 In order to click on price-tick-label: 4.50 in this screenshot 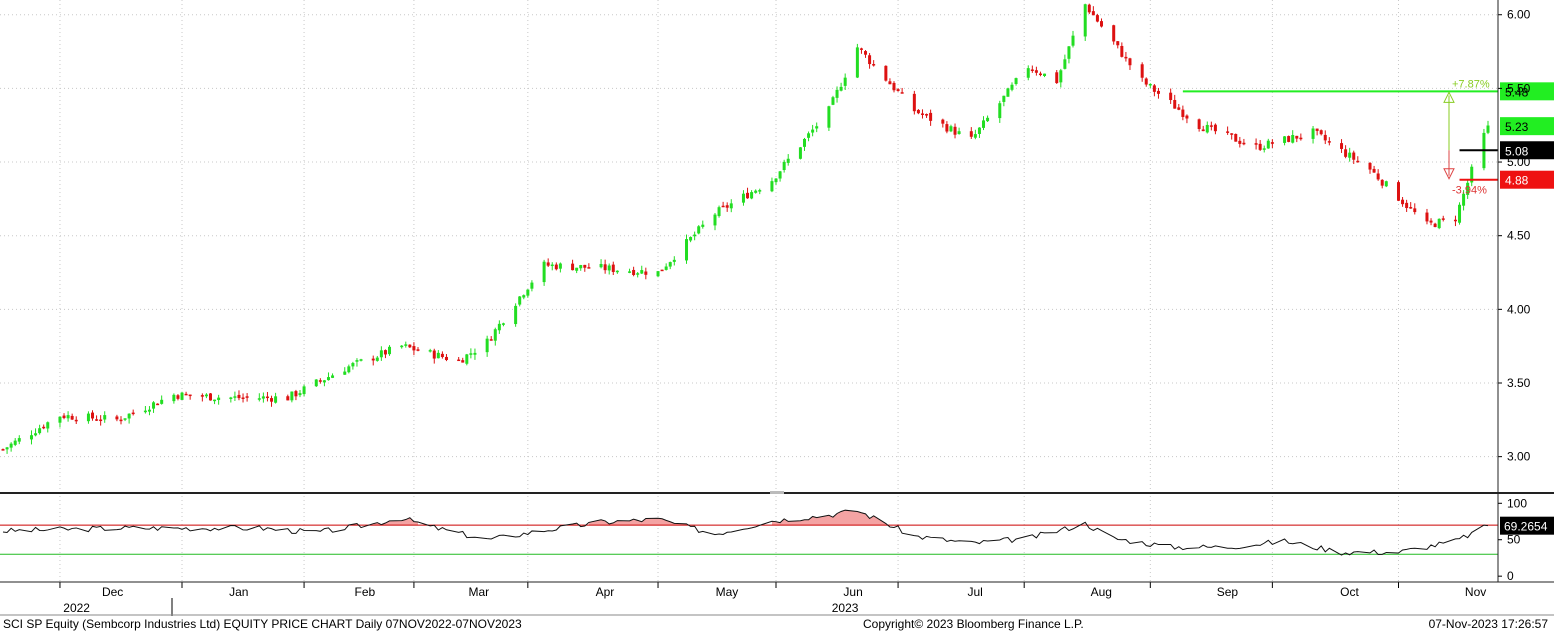, I will do `click(1519, 236)`.